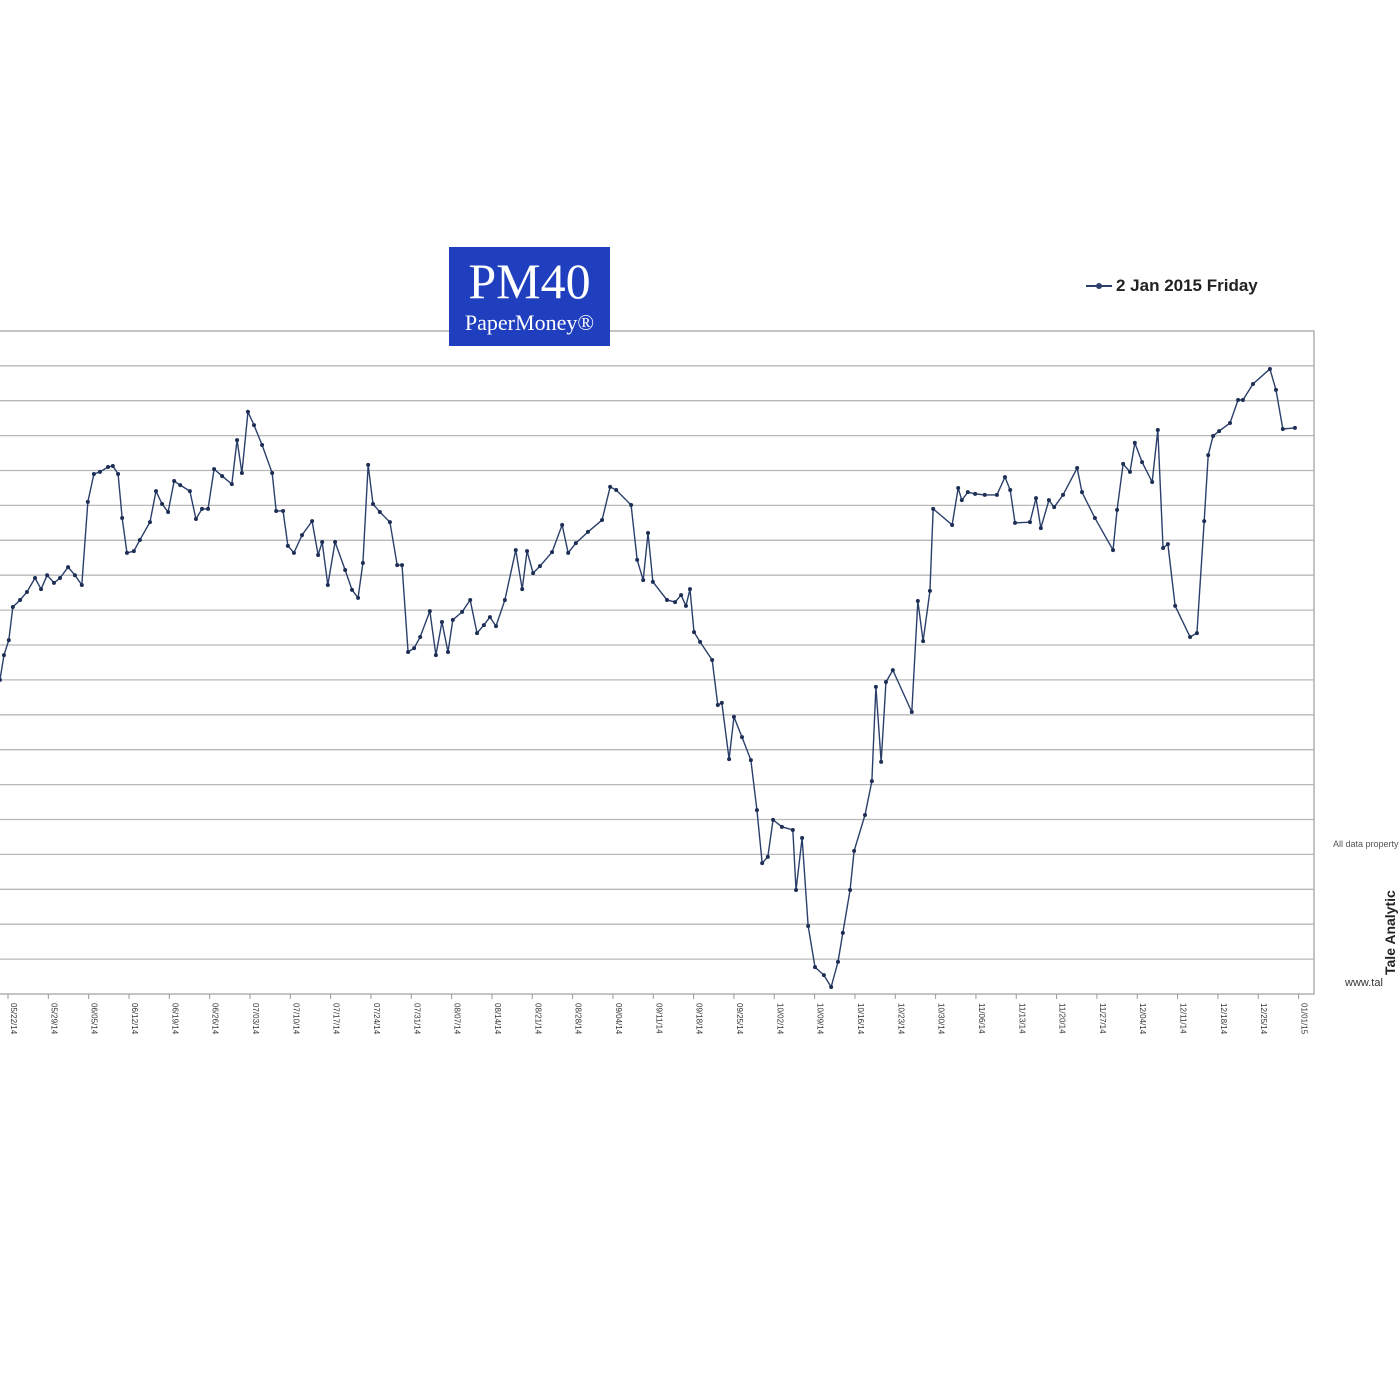  I want to click on x-tick-label: 12/25/14, so click(1263, 1019).